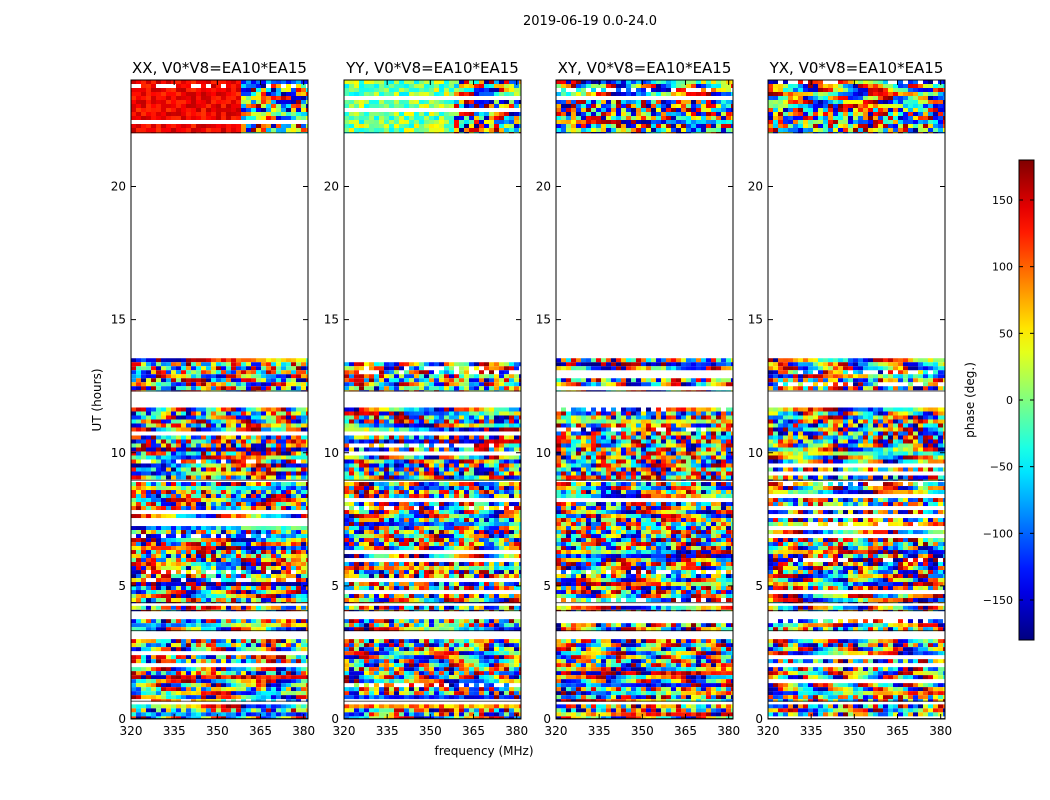 The image size is (1050, 800). What do you see at coordinates (1009, 400) in the screenshot?
I see `colorbar-tick-label: 0` at bounding box center [1009, 400].